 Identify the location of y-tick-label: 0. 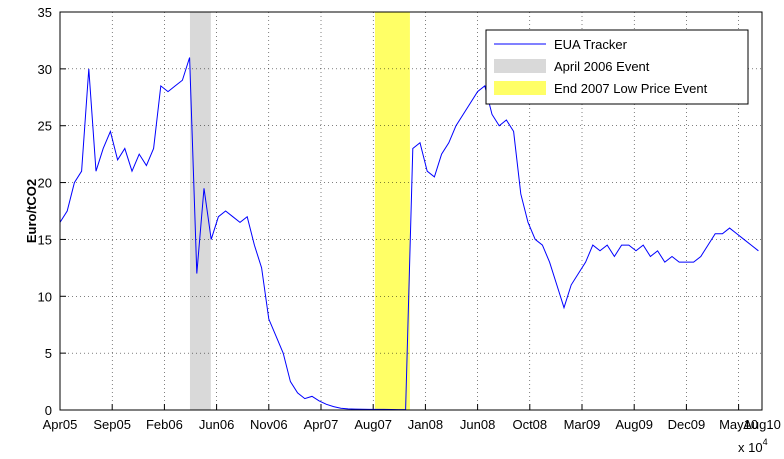
(48, 410).